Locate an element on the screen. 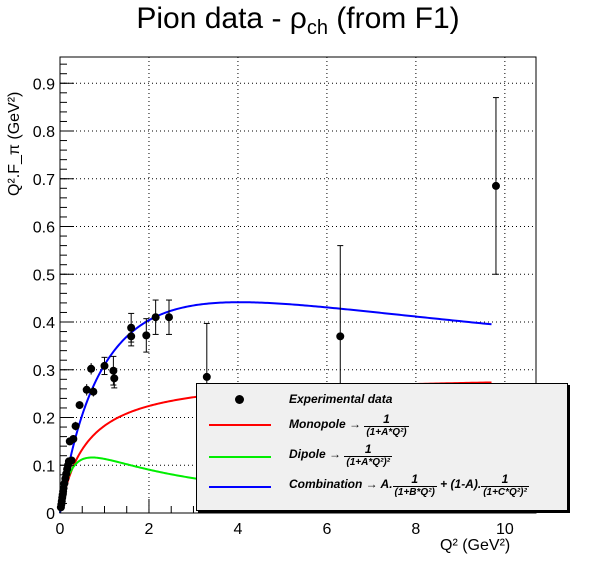 The image size is (596, 572). x-tick-label: 6 is located at coordinates (326, 529).